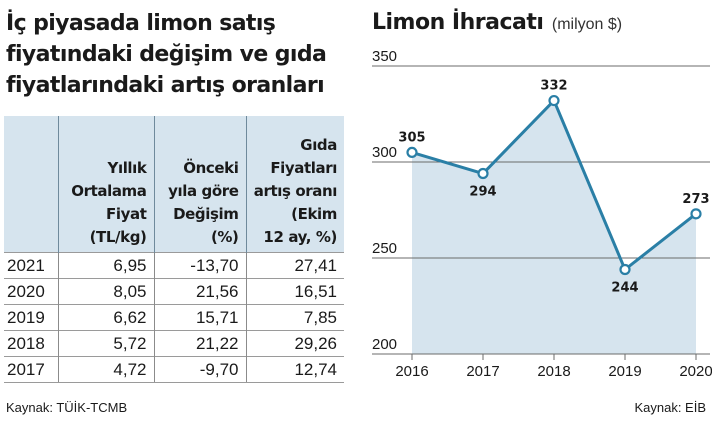  Describe the element at coordinates (482, 371) in the screenshot. I see `x-tick-label: 2017` at that location.